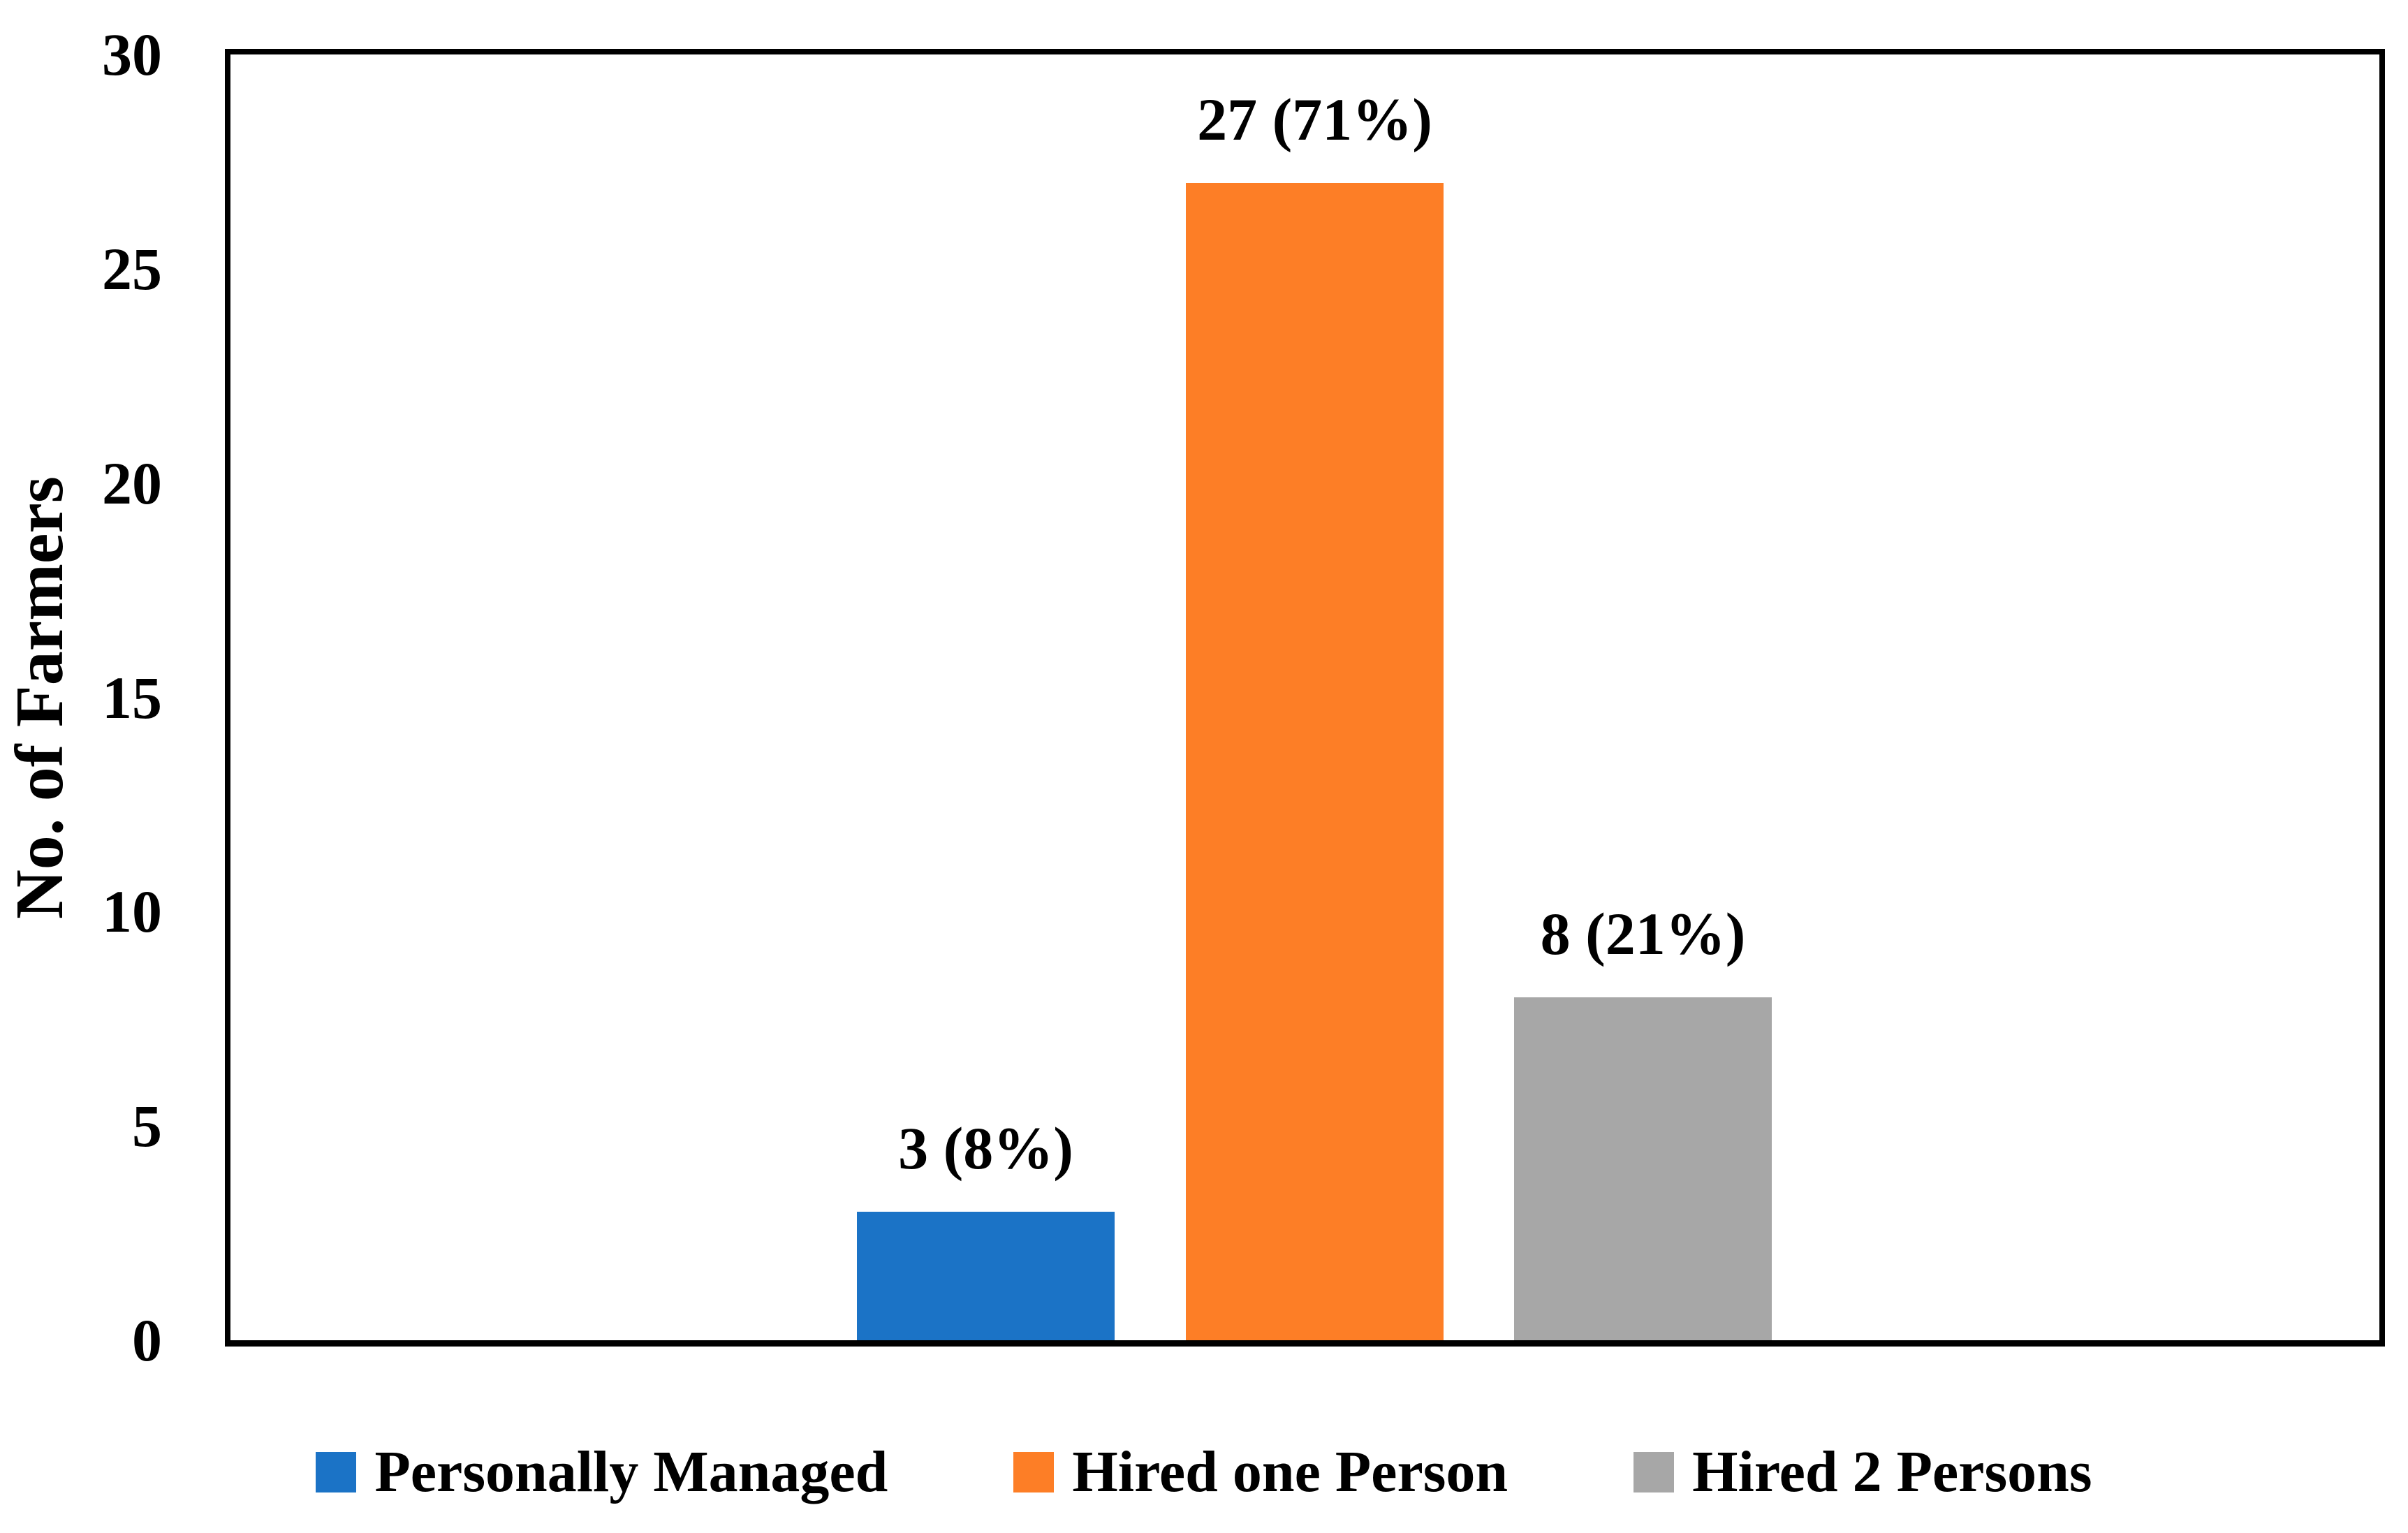 This screenshot has height=1533, width=2408. Describe the element at coordinates (1654, 1472) in the screenshot. I see `legend-swatch-gray` at that location.